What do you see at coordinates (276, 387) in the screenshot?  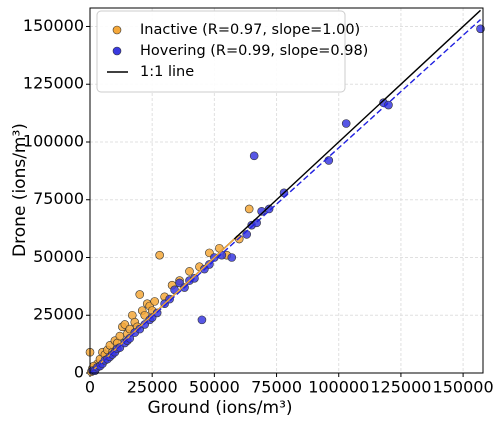 I see `x-tick-label: 75000` at bounding box center [276, 387].